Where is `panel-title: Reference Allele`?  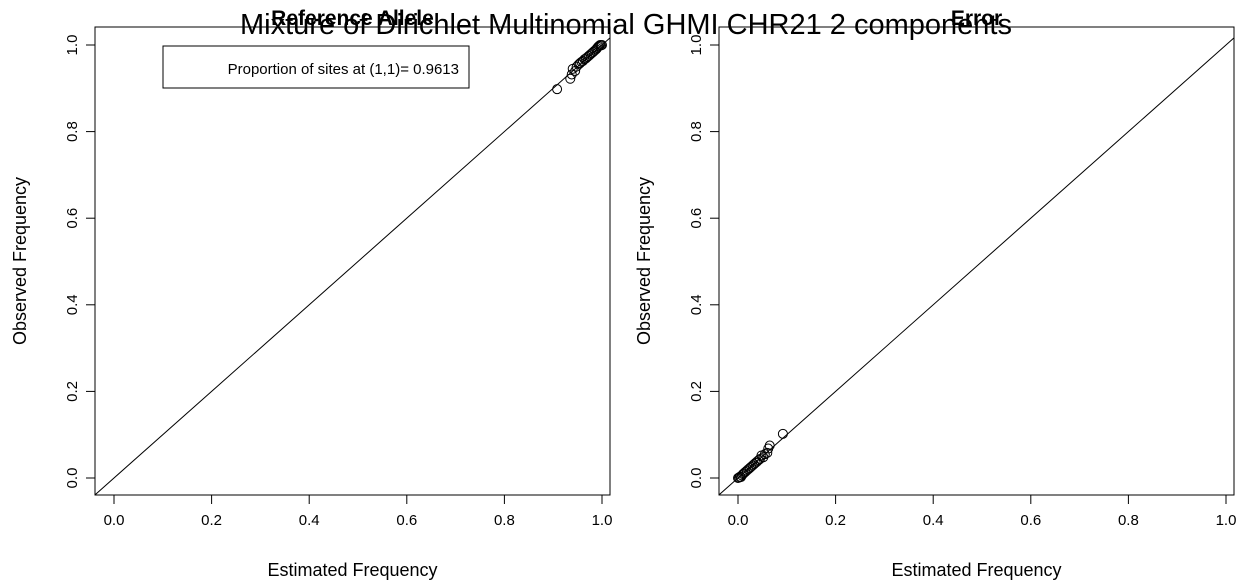 panel-title: Reference Allele is located at coordinates (352, 18).